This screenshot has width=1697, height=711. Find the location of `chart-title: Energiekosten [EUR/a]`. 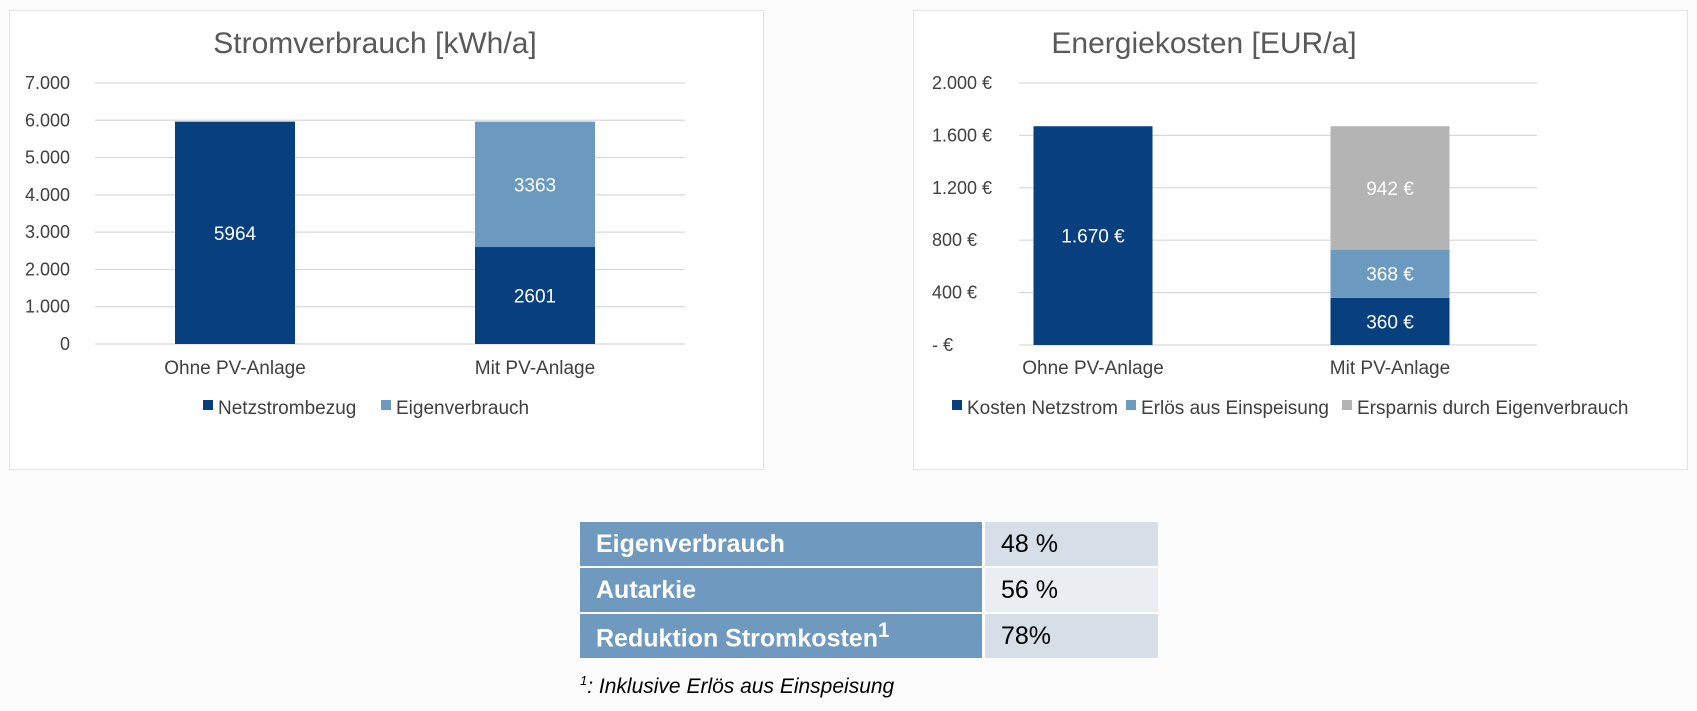

chart-title: Energiekosten [EUR/a] is located at coordinates (1203, 43).